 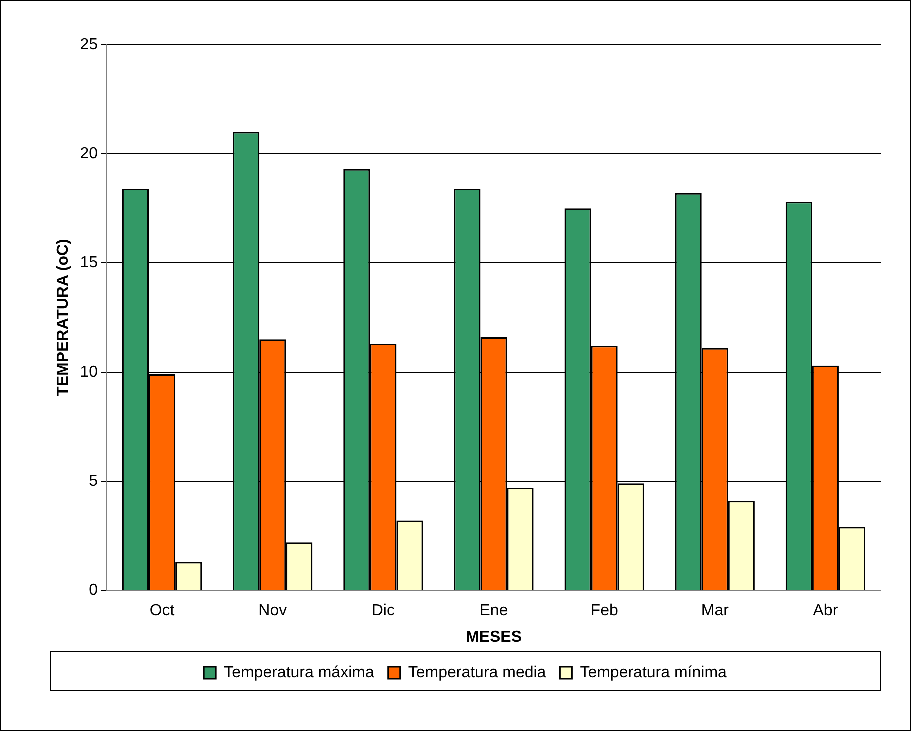 What do you see at coordinates (477, 673) in the screenshot?
I see `legend-label: Temperatura media` at bounding box center [477, 673].